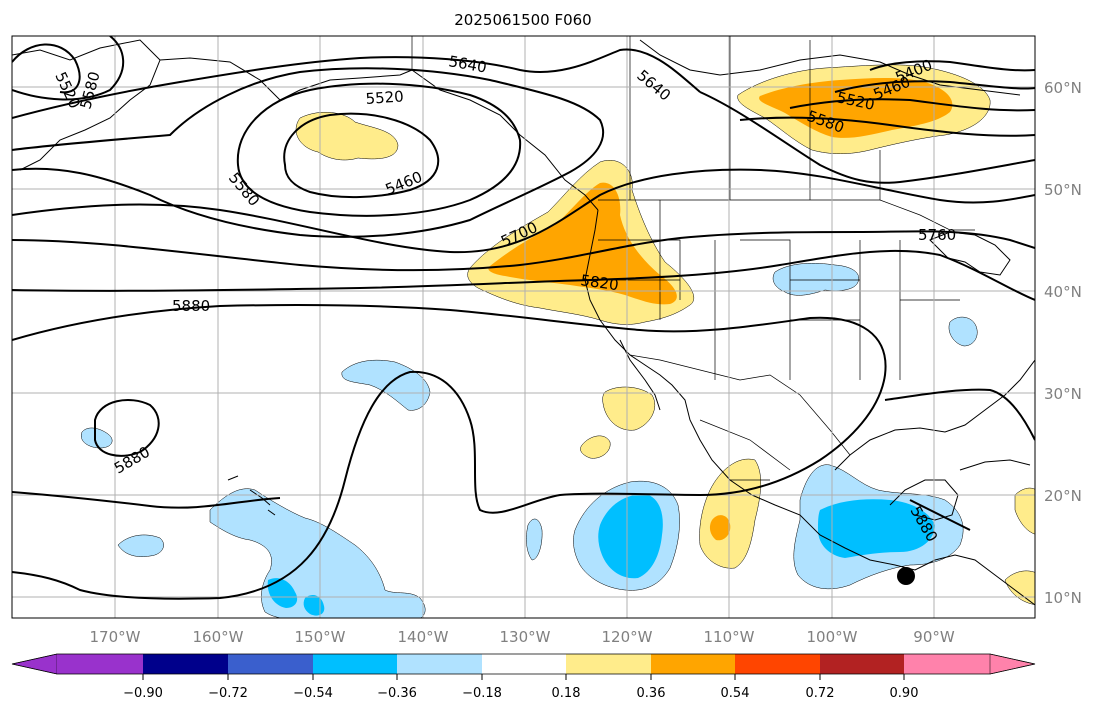 The height and width of the screenshot is (712, 1105). I want to click on us-states-west, so click(779, 290).